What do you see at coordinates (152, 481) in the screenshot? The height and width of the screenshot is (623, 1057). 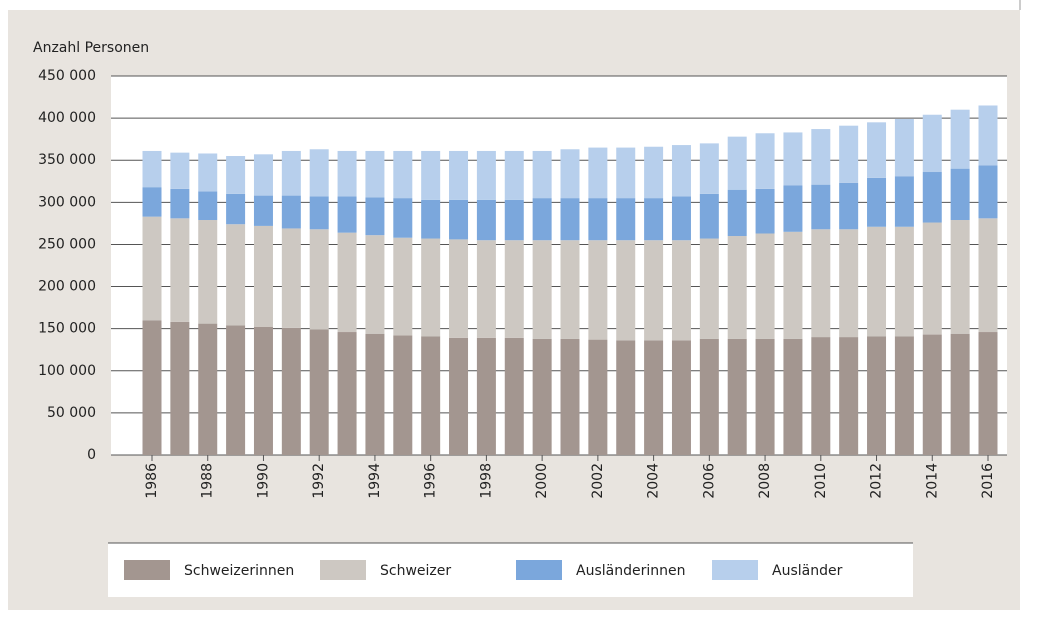 I see `x-tick-label: 1986` at bounding box center [152, 481].